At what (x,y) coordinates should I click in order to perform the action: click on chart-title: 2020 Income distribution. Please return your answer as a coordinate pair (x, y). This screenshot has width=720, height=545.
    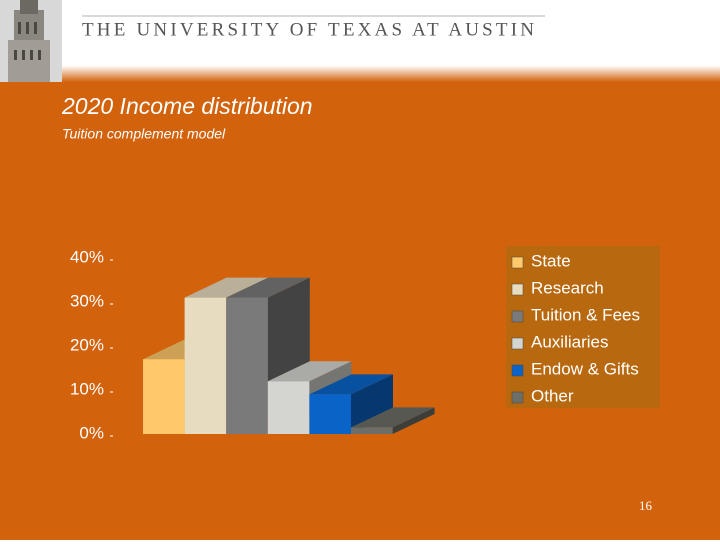
    Looking at the image, I should click on (187, 106).